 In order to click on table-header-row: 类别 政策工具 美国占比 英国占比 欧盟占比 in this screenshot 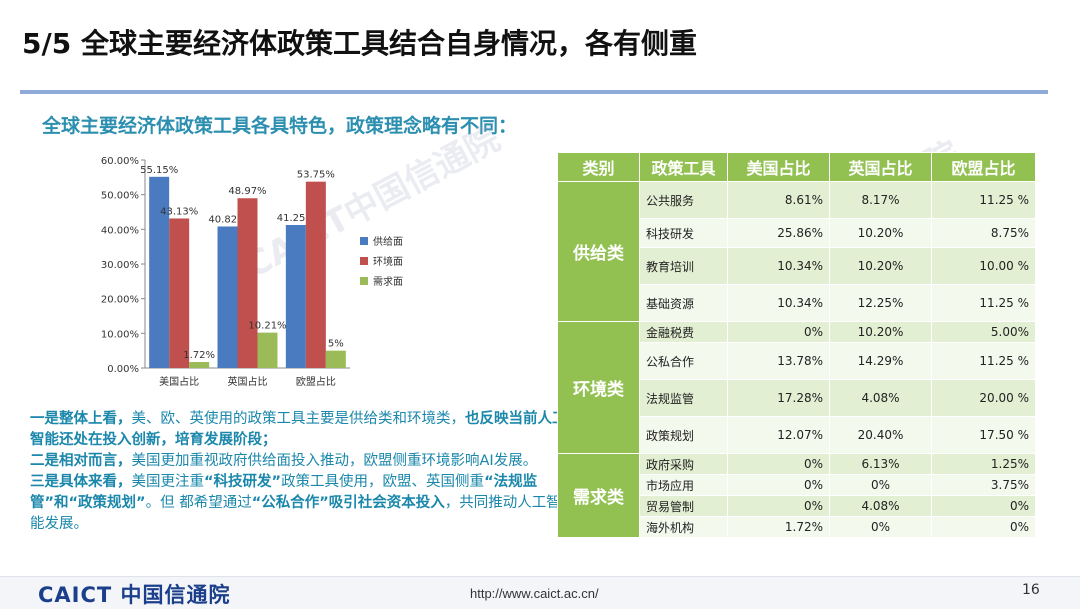, I will do `click(796, 167)`.